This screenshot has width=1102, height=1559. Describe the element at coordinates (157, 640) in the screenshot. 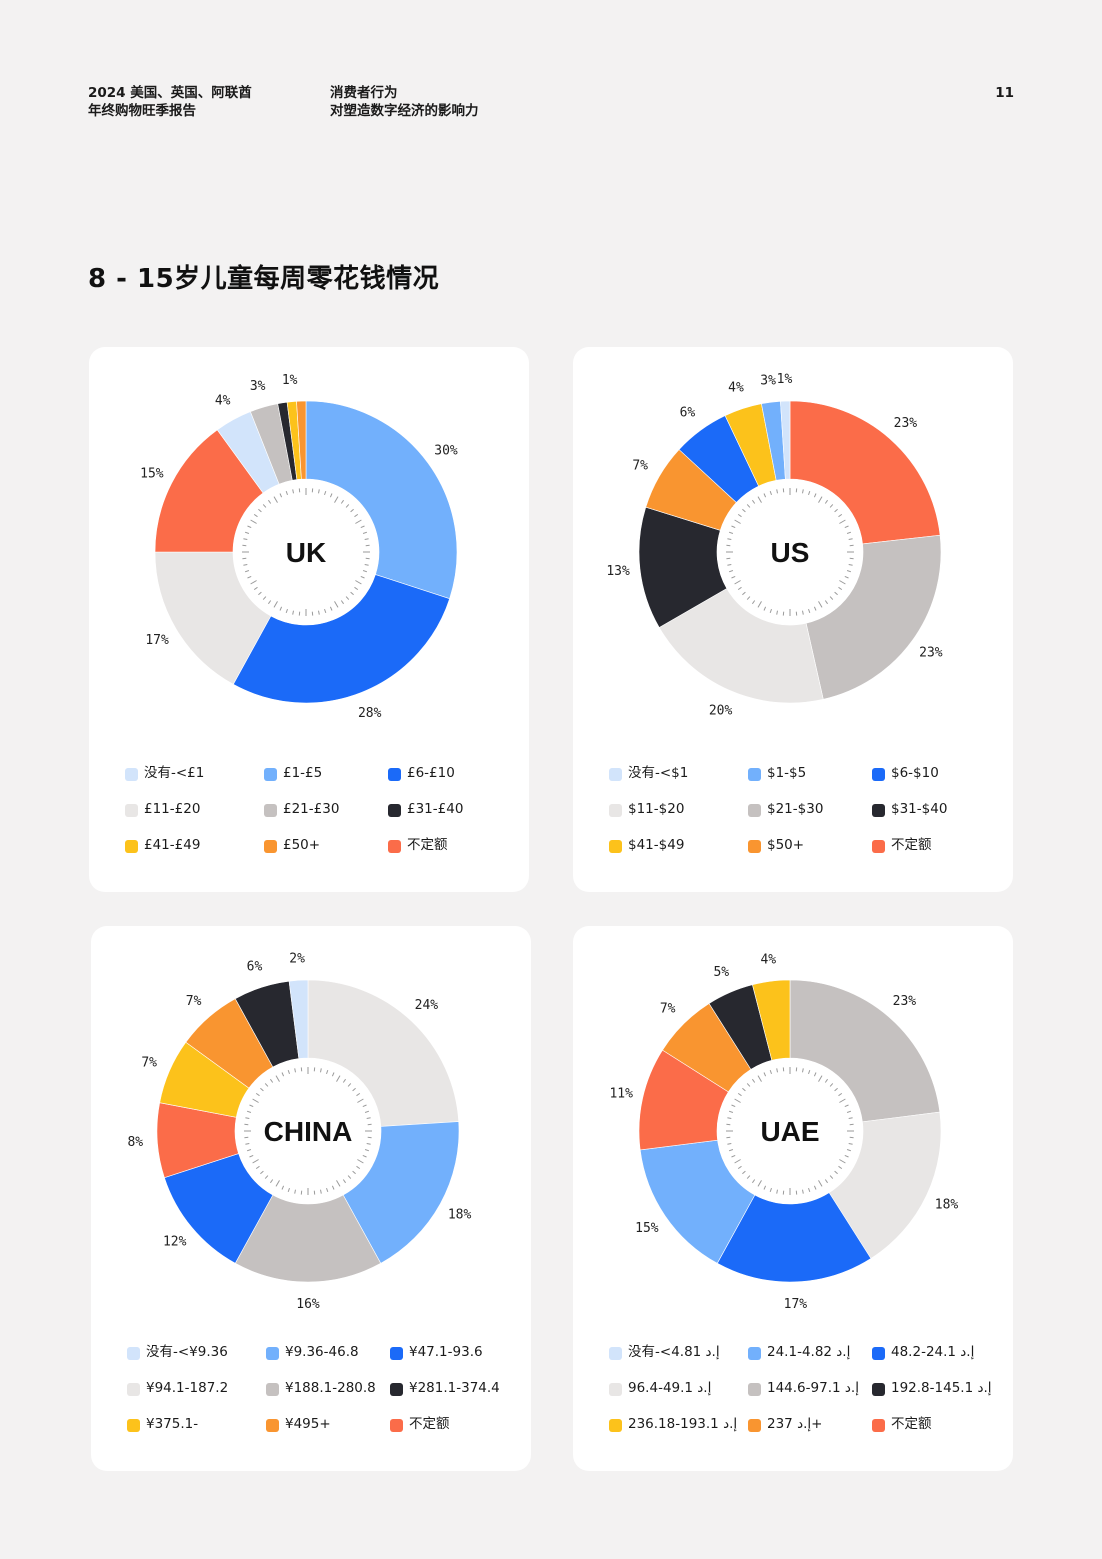

I see `uk-slice-label-3: 17%` at that location.